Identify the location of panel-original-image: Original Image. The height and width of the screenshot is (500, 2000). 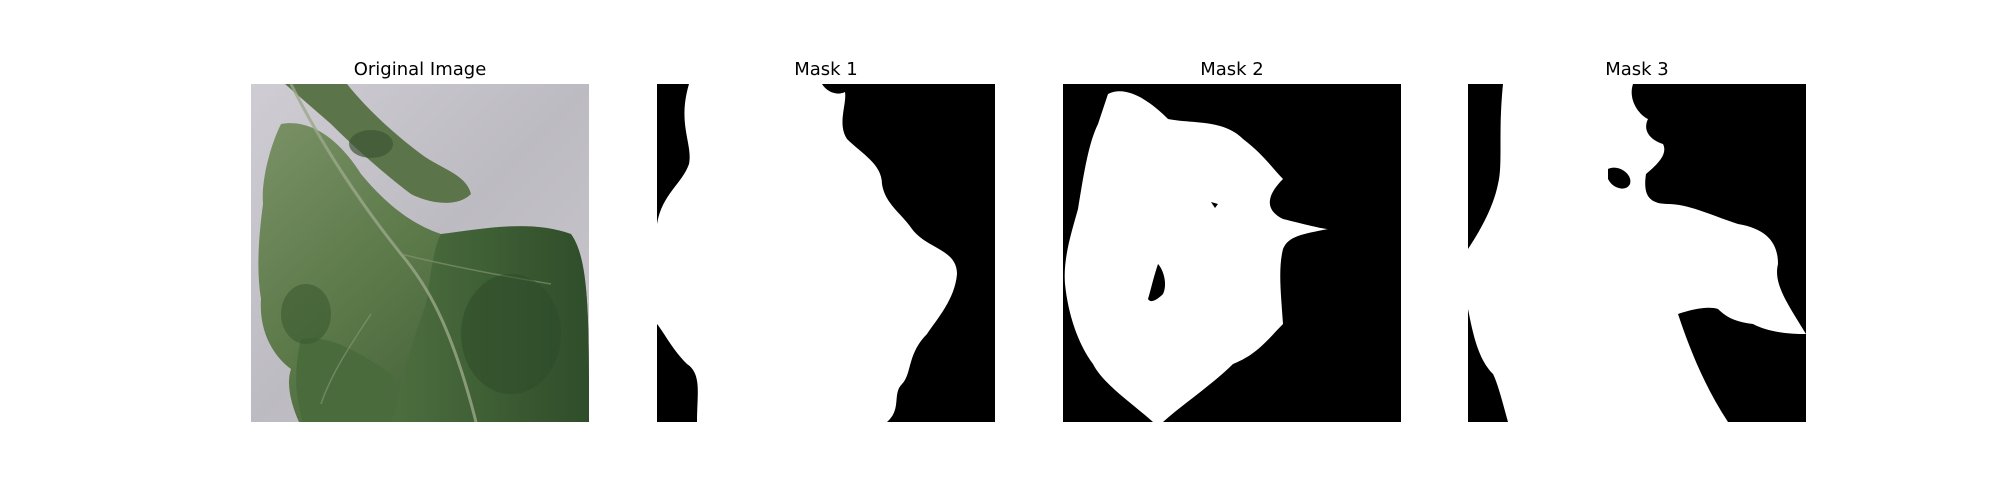
(420, 239).